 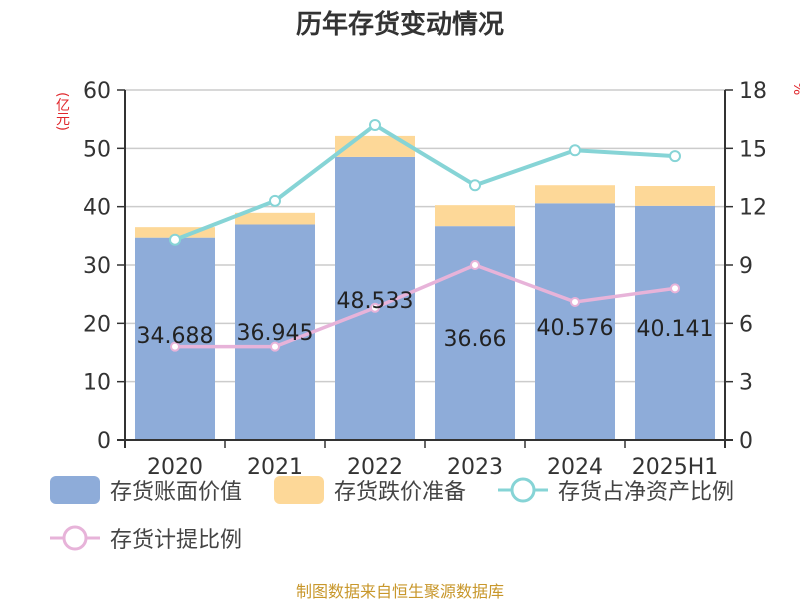 I want to click on legend-item-book-value: 存货账面价值, so click(x=146, y=490).